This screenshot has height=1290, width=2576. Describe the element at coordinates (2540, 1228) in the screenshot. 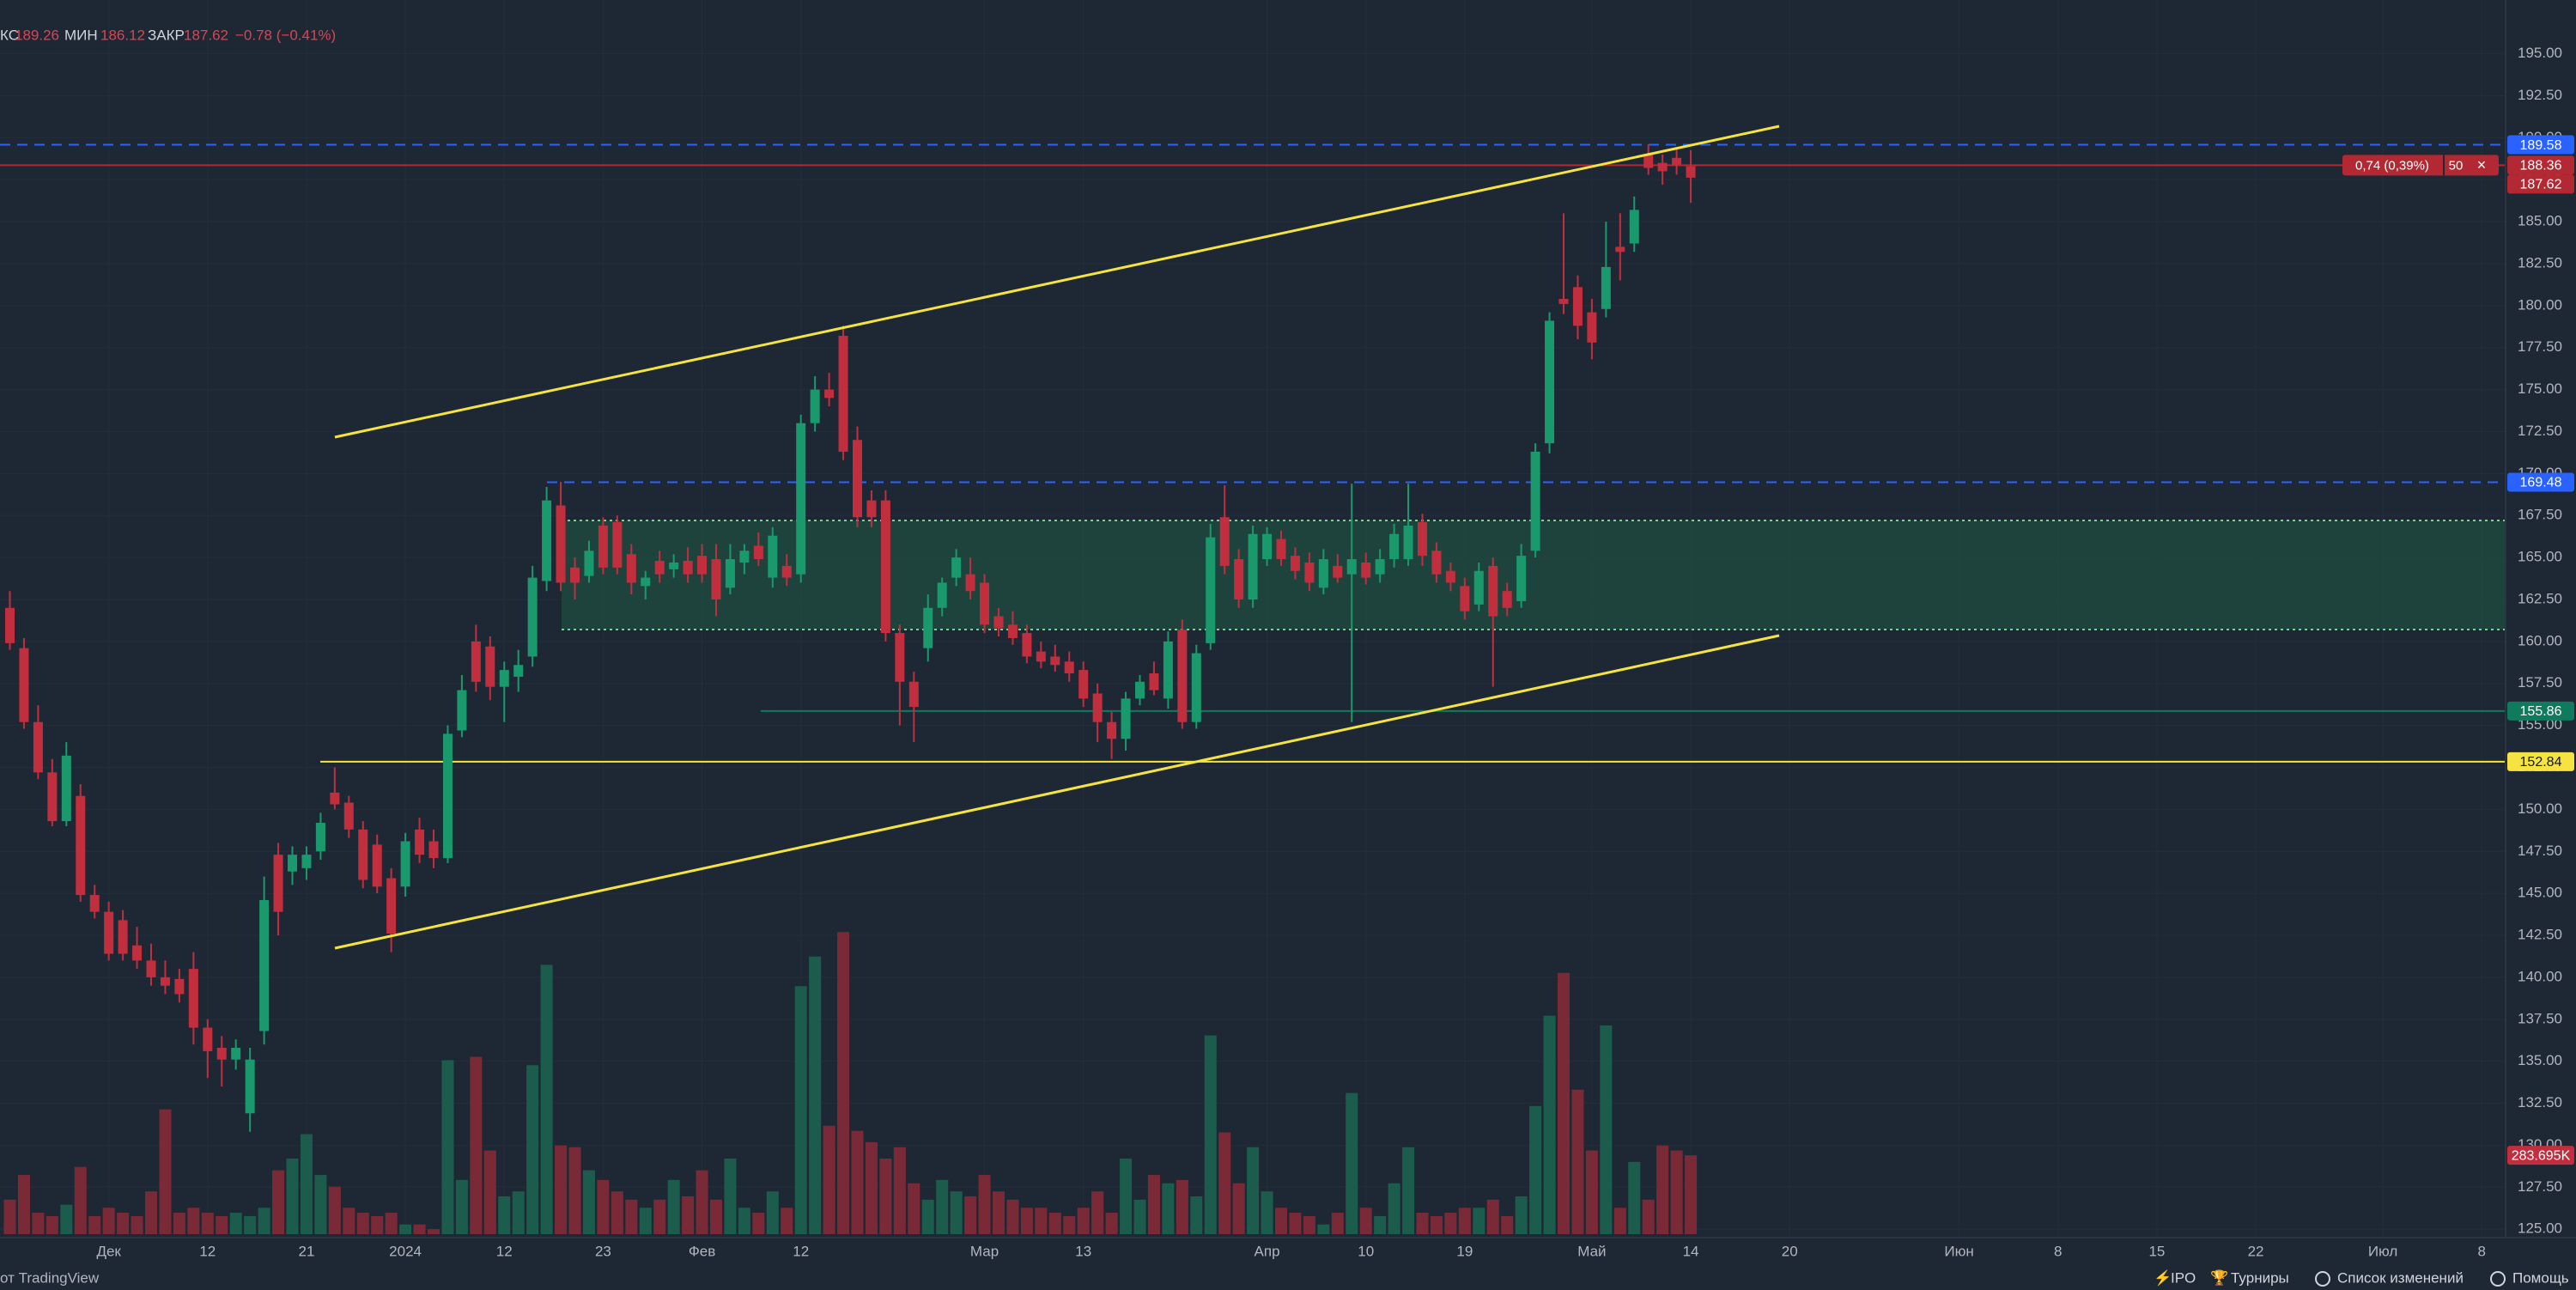

I see `y-tick-label: 125.00` at that location.